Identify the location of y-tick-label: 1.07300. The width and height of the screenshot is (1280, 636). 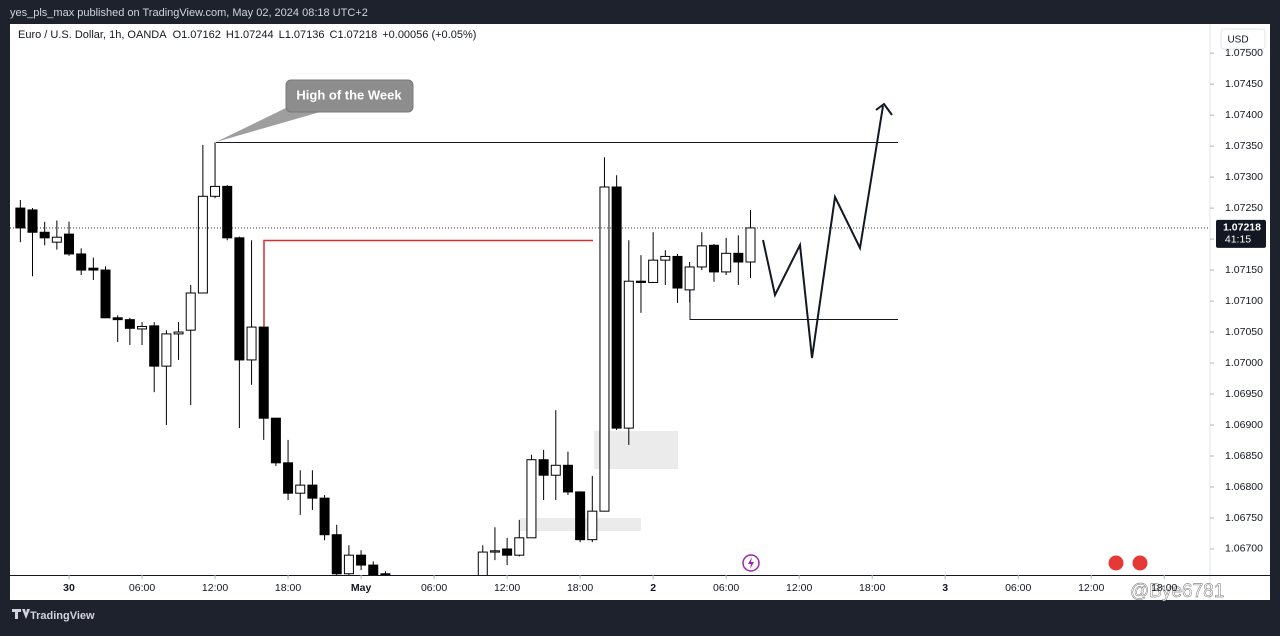
(1244, 177).